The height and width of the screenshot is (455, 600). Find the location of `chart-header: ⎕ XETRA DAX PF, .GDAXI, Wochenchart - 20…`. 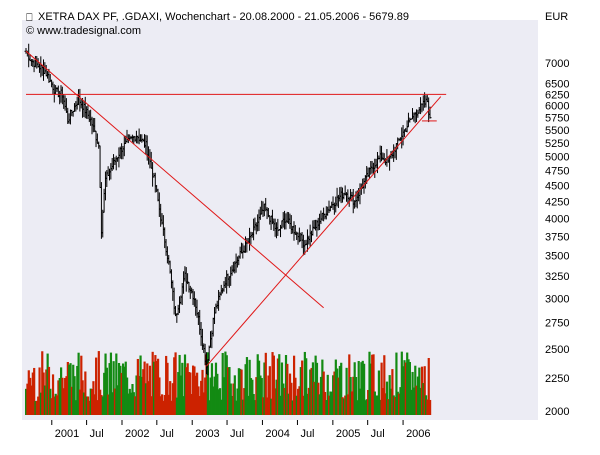

chart-header: ⎕ XETRA DAX PF, .GDAXI, Wochenchart - 20… is located at coordinates (297, 24).